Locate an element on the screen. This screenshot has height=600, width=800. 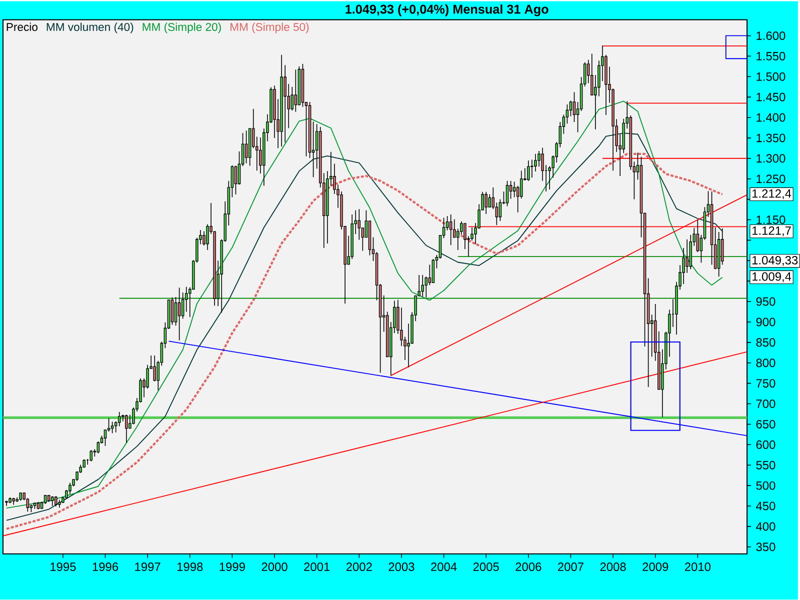
y-tick-label: 900 is located at coordinates (766, 322).